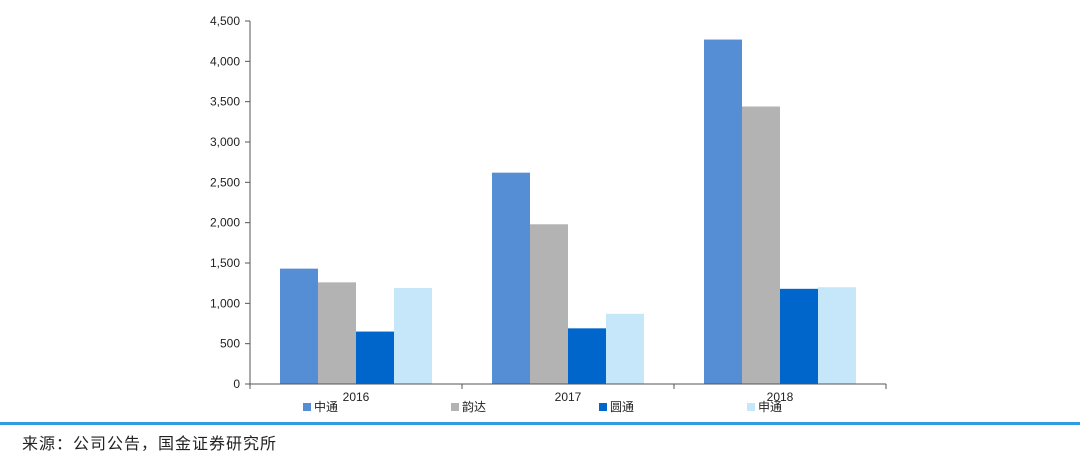 Image resolution: width=1080 pixels, height=470 pixels. I want to click on legend-label: 申通, so click(770, 407).